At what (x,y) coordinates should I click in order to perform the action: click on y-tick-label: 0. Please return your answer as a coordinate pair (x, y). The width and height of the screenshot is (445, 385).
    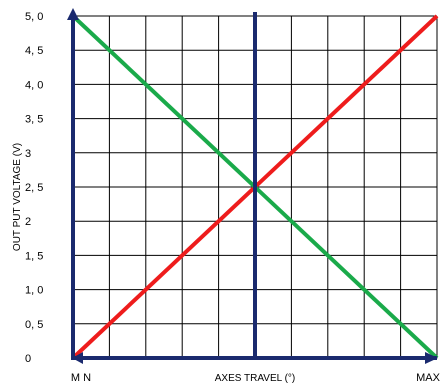
    Looking at the image, I should click on (28, 359).